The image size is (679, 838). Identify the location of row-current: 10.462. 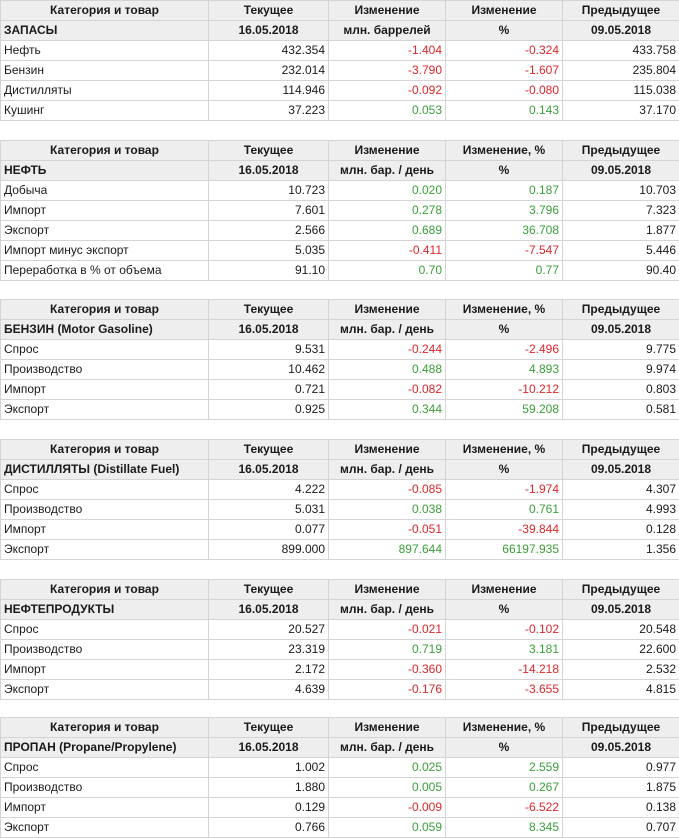
(268, 369).